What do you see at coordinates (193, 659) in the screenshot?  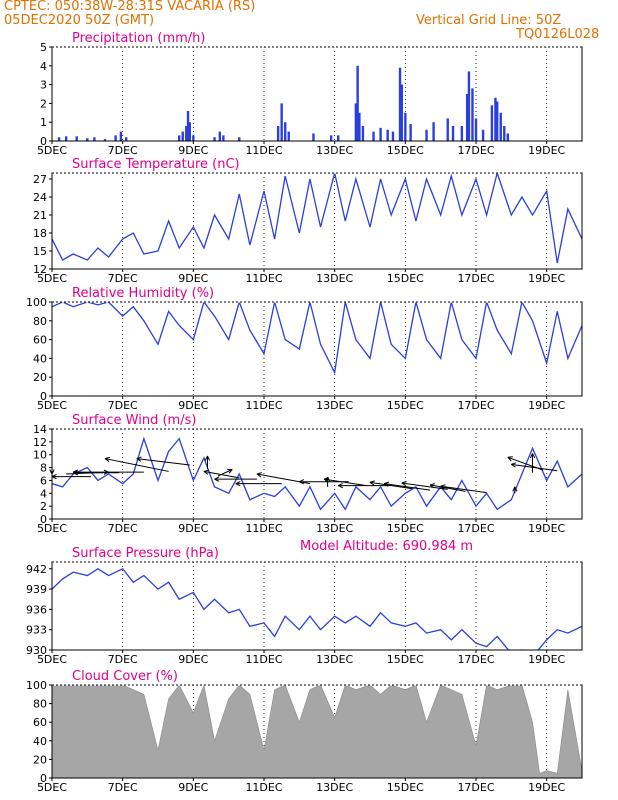 I see `pressure-x-tick-label: 9DEC` at bounding box center [193, 659].